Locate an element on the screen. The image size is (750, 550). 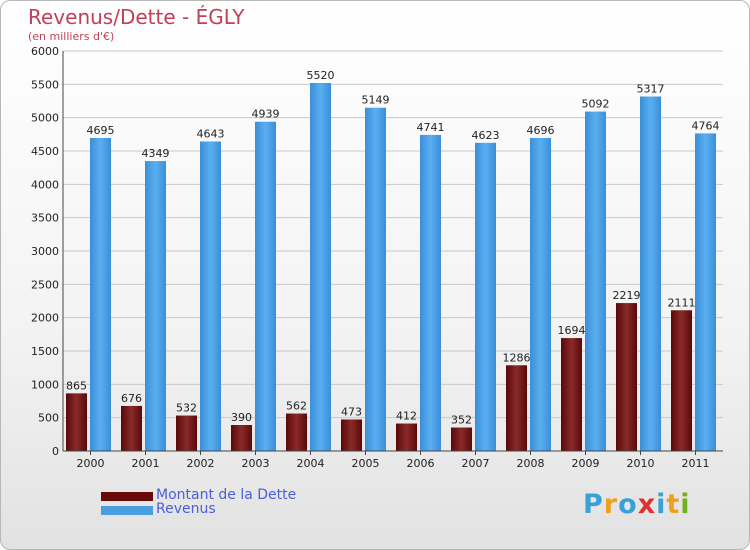
bar-debt-2007 is located at coordinates (461, 439).